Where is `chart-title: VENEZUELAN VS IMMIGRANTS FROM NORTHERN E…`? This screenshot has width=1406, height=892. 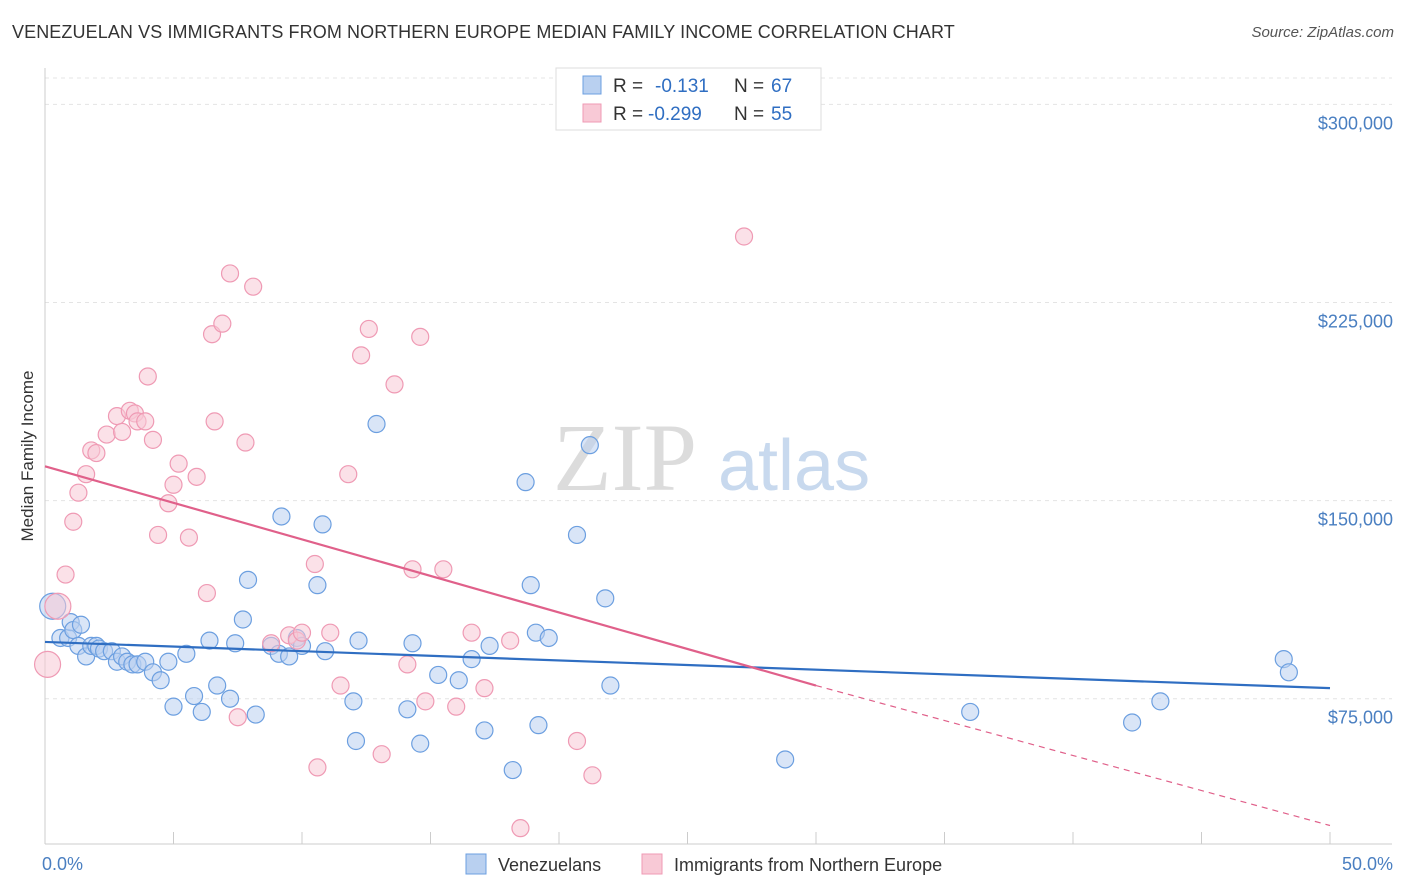 chart-title: VENEZUELAN VS IMMIGRANTS FROM NORTHERN E… is located at coordinates (483, 32).